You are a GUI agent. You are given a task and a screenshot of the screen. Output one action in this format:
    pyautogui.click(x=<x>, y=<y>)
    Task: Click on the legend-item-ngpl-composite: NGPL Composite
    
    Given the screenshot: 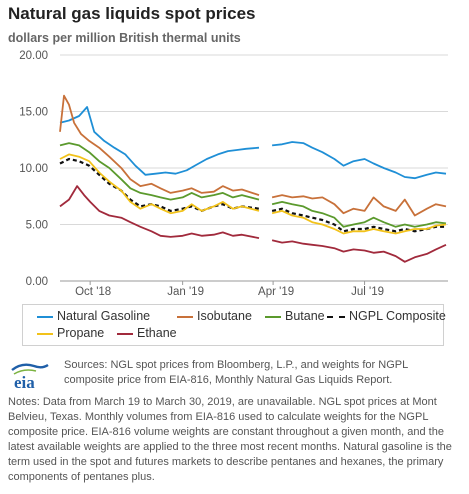 What is the action you would take?
    pyautogui.click(x=386, y=316)
    